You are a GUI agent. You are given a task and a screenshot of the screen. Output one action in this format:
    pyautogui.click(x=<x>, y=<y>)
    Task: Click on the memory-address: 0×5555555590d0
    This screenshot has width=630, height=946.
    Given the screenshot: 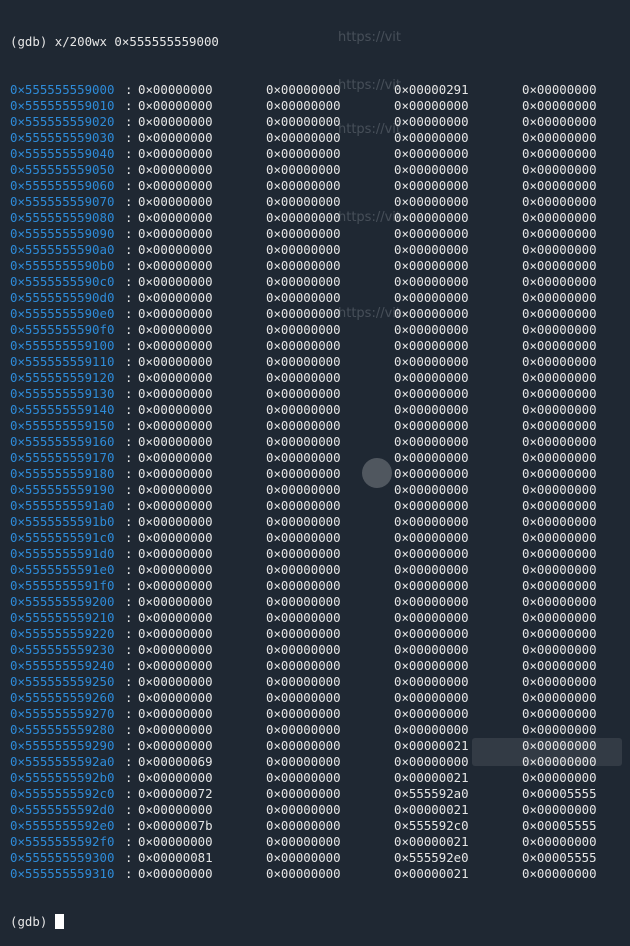 What is the action you would take?
    pyautogui.click(x=62, y=297)
    